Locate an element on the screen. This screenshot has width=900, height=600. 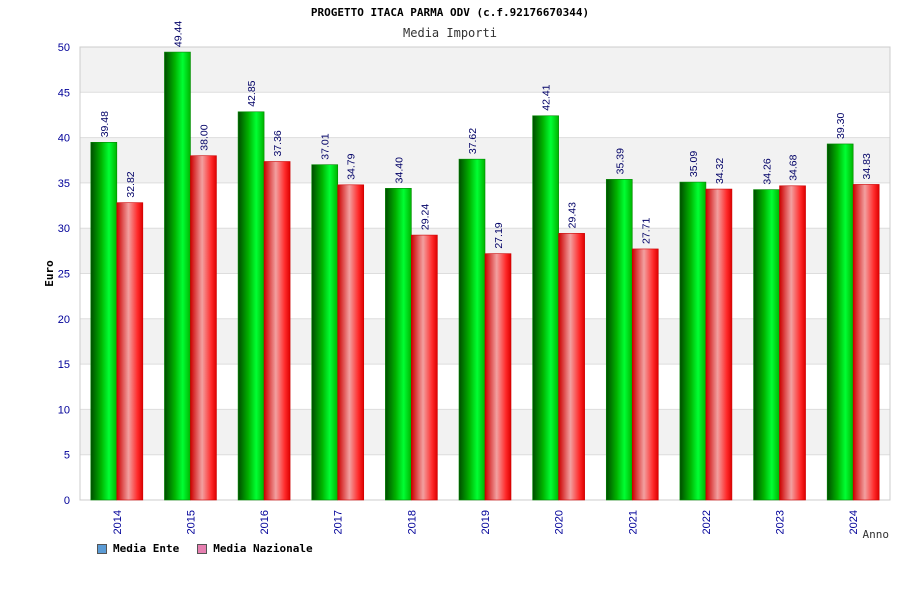
chart-legend: Media Ente Media Nazionale is located at coordinates (205, 548).